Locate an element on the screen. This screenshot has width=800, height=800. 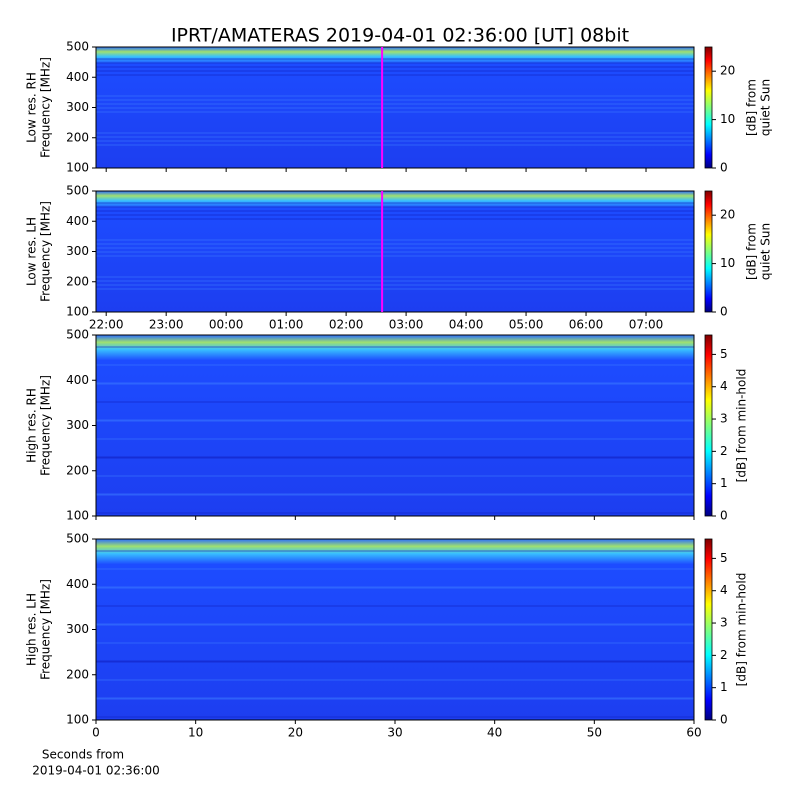
x-axis-label: 2019-04-01 02:36:00 is located at coordinates (95, 771).